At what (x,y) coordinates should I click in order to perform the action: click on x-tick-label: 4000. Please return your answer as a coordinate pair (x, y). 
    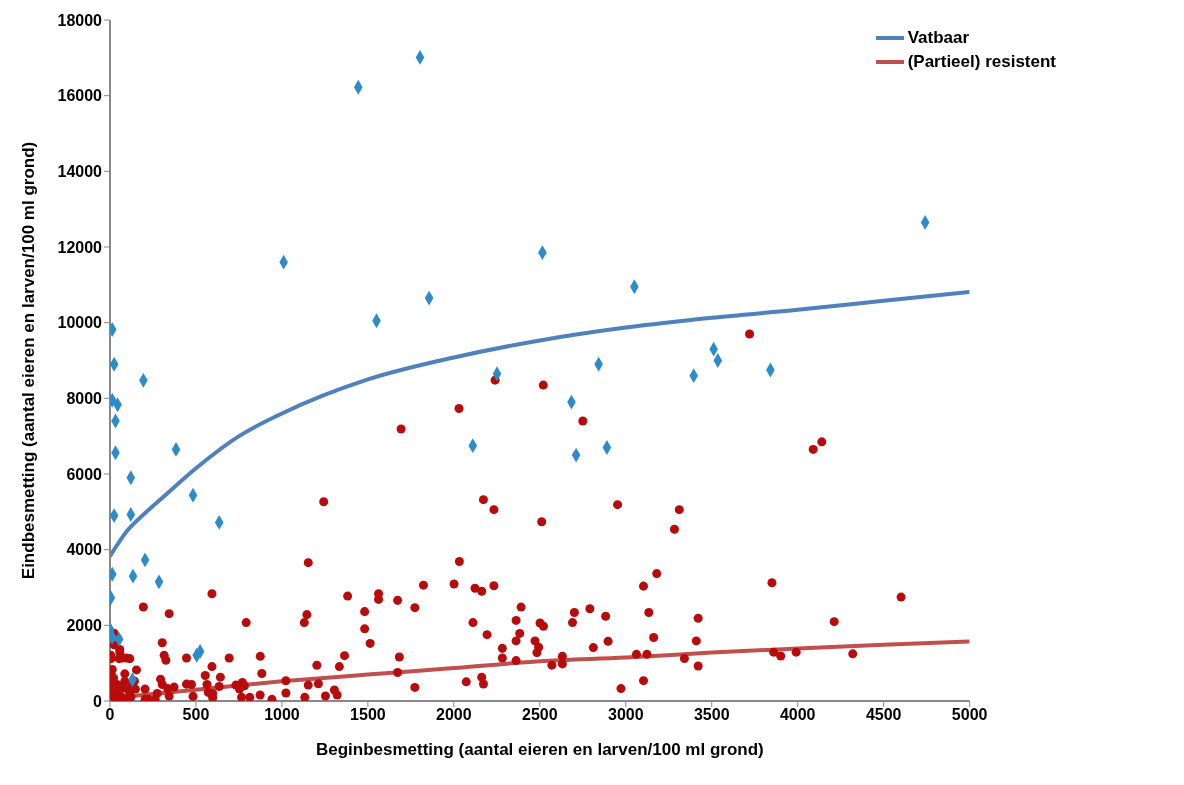
    Looking at the image, I should click on (797, 715).